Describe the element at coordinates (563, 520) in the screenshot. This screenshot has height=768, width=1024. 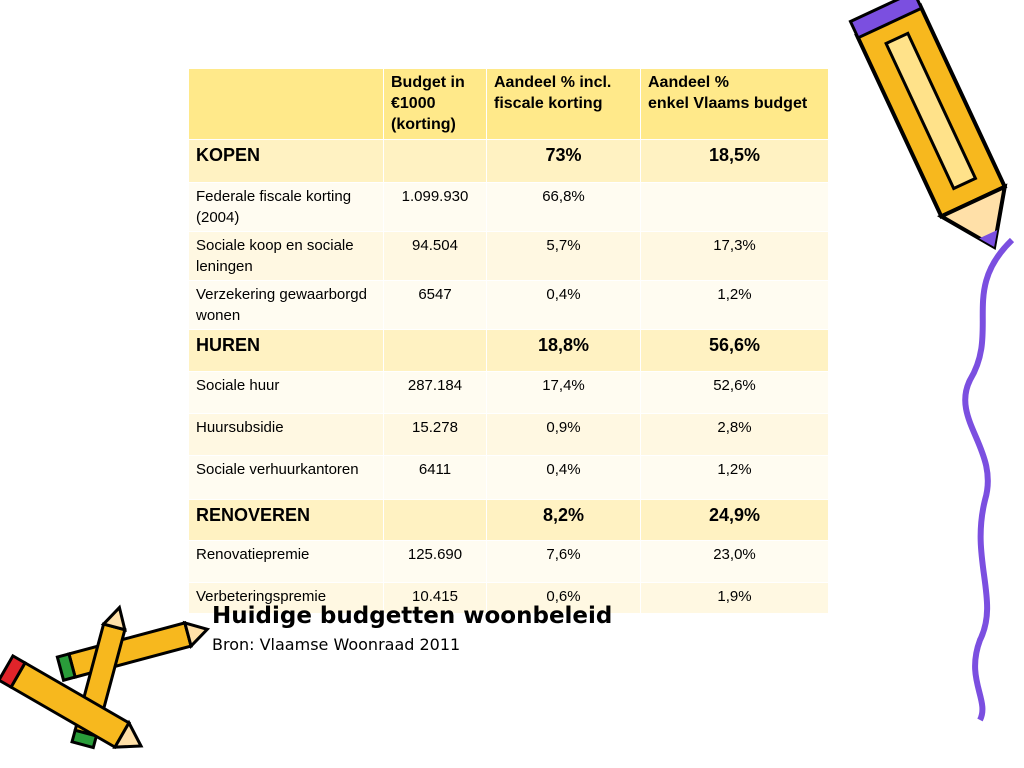
I see `value-cell: 8,2%` at that location.